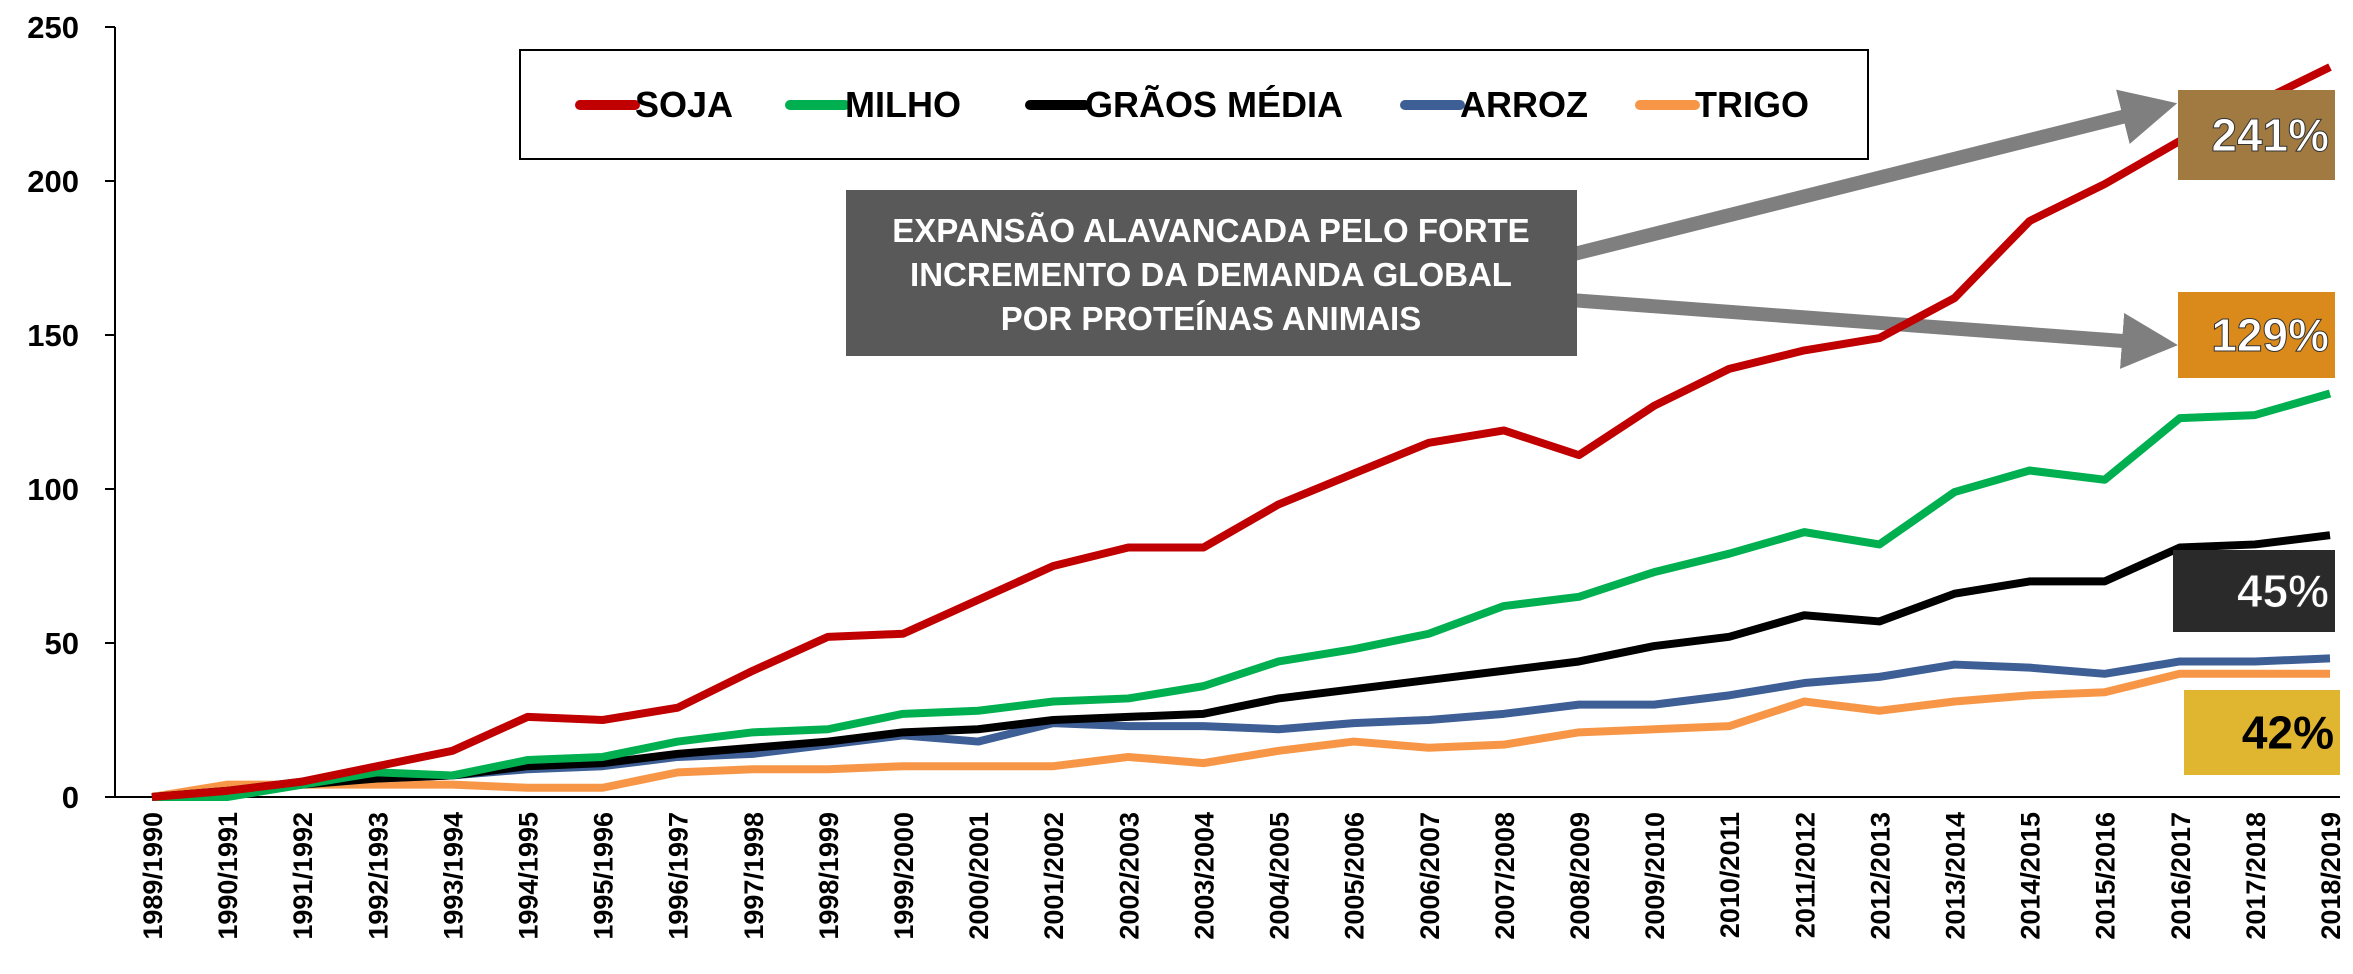 This screenshot has height=974, width=2353. Describe the element at coordinates (829, 876) in the screenshot. I see `x-tick-label: 1998/1999` at that location.